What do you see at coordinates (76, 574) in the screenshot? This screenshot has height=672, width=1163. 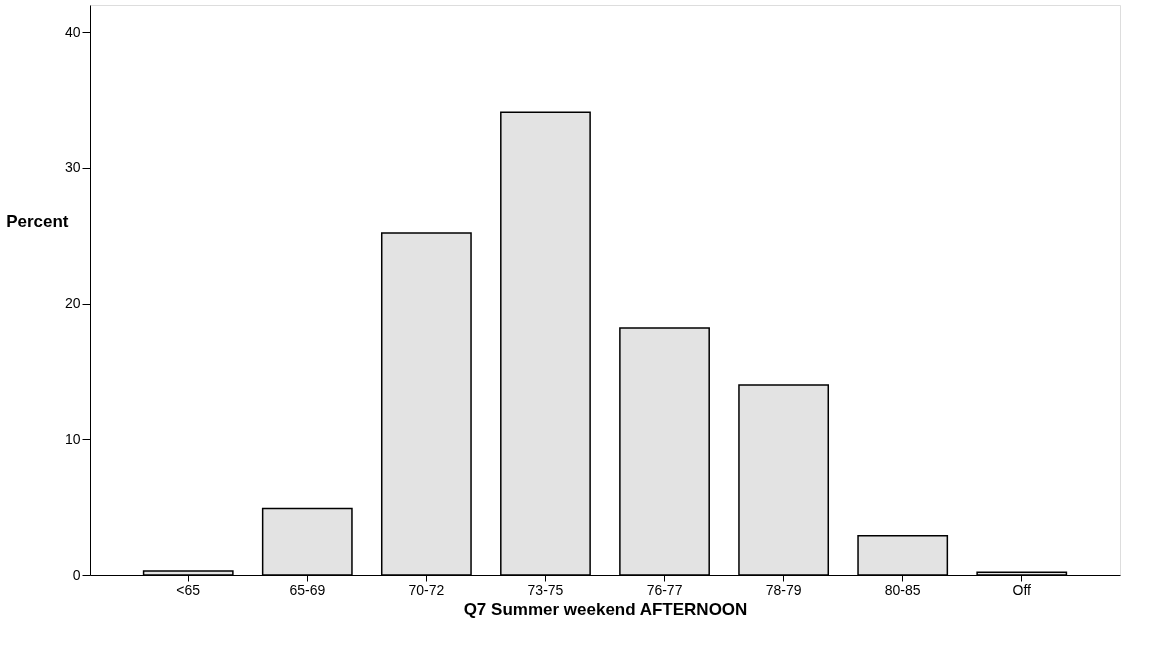 I see `y-tick-label: 0` at bounding box center [76, 574].